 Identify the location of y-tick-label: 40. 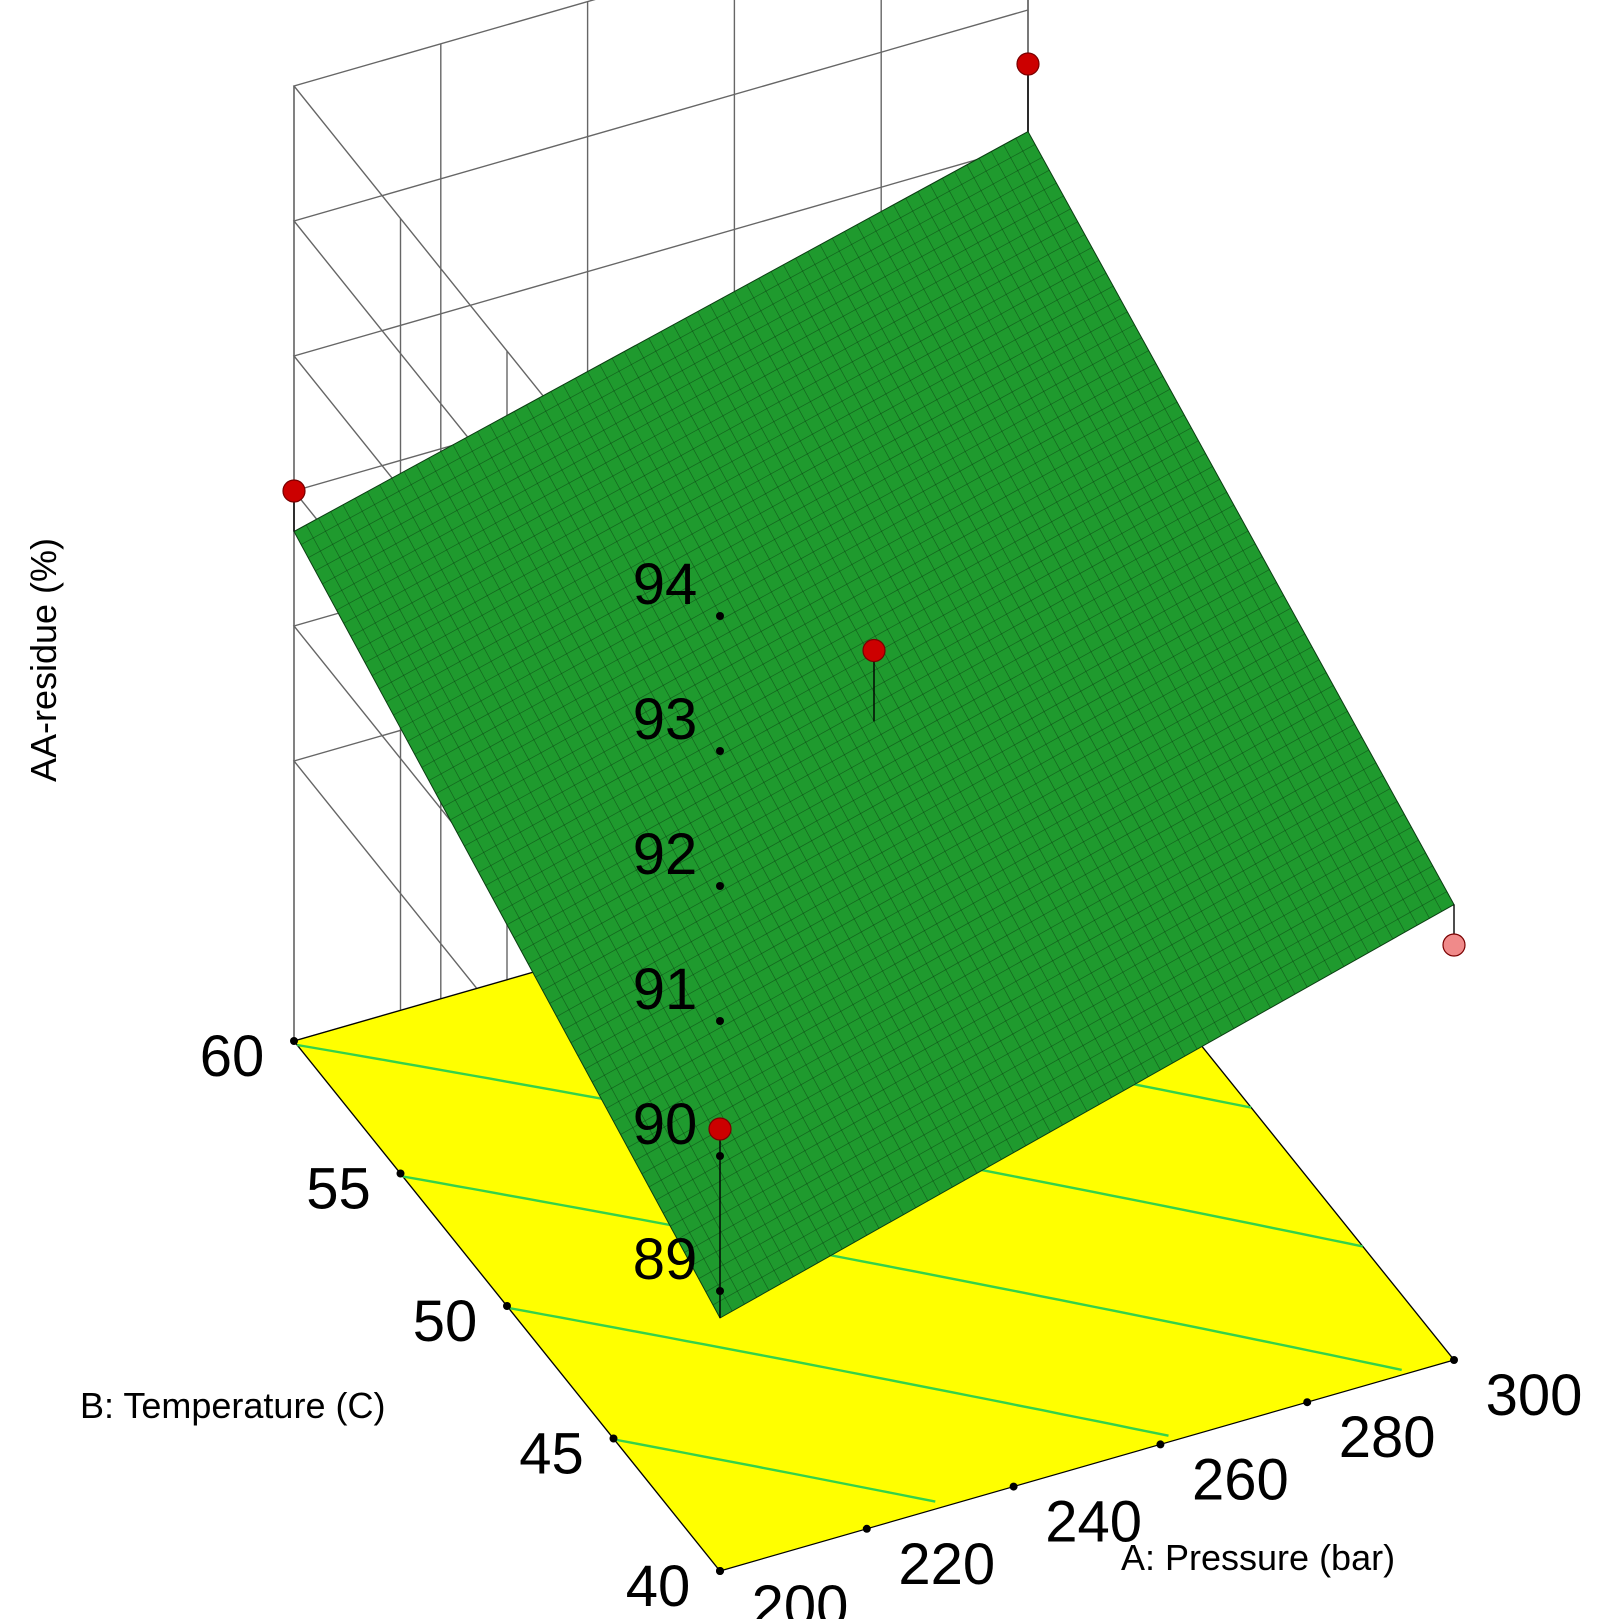
(658, 1586).